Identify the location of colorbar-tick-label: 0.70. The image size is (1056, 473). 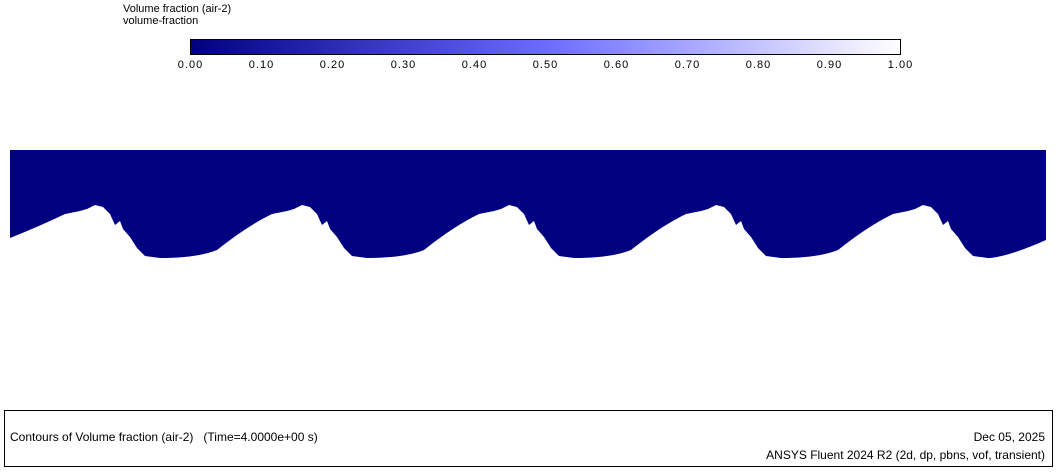
(687, 65).